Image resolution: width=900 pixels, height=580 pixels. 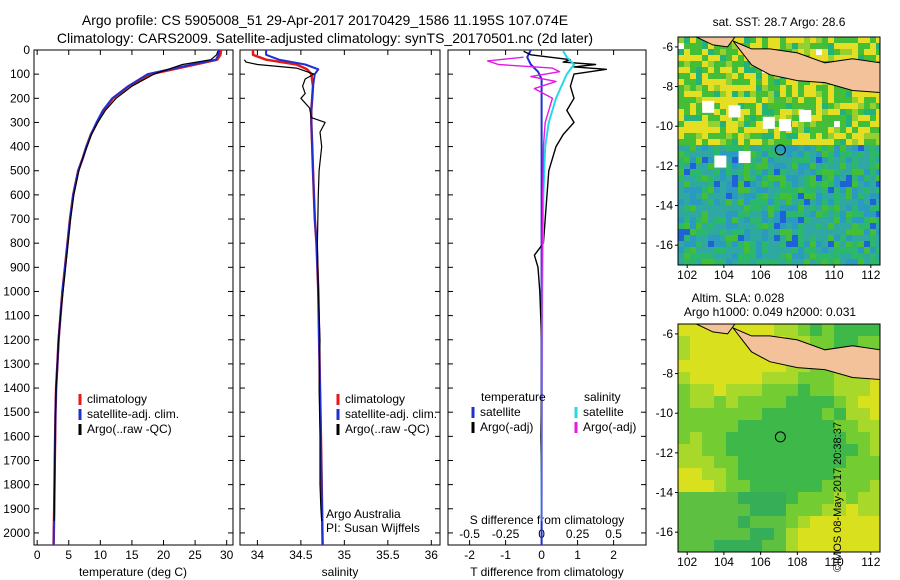 I want to click on map-y-tick-label: -14, so click(x=665, y=493).